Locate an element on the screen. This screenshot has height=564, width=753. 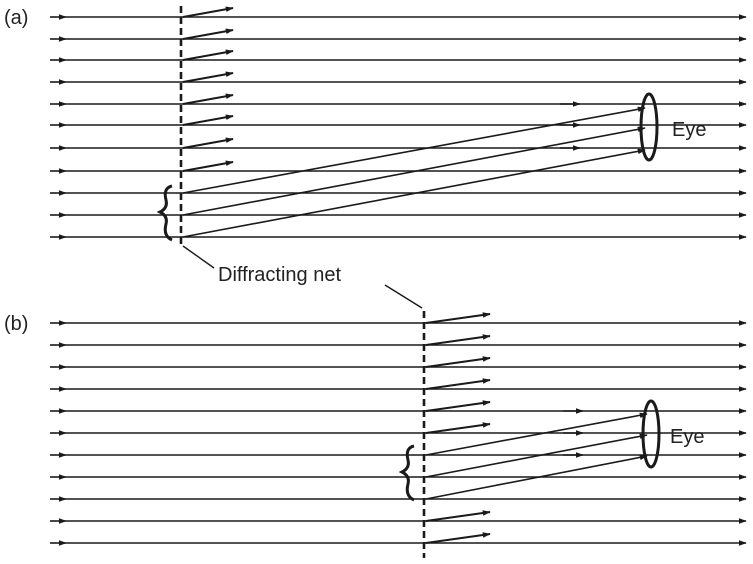
panel-a-eye-lens is located at coordinates (649, 127).